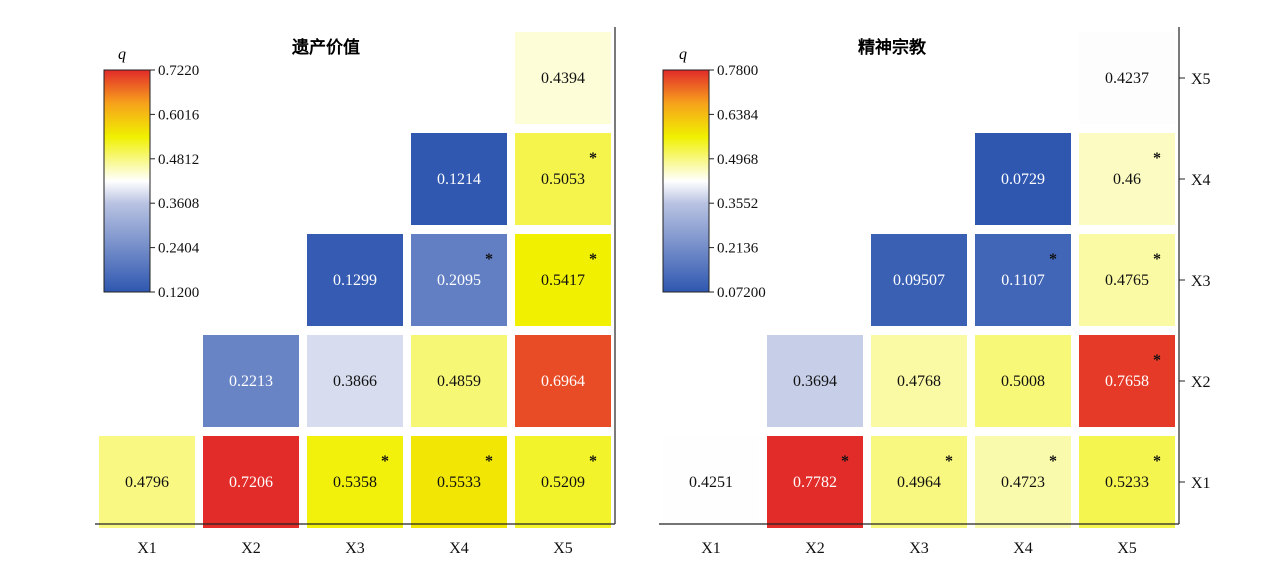 The height and width of the screenshot is (574, 1268). I want to click on heatmap-cell: 0.7206, so click(251, 482).